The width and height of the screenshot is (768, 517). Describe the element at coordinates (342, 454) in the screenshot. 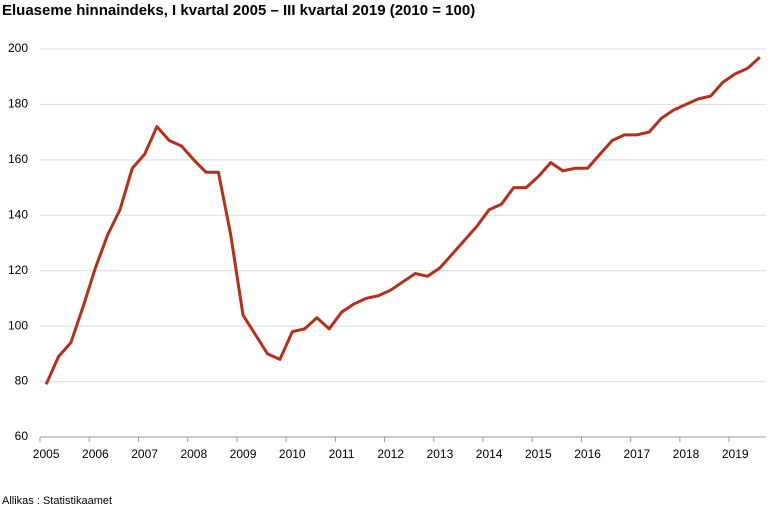

I see `x-tick-label: 2011` at that location.